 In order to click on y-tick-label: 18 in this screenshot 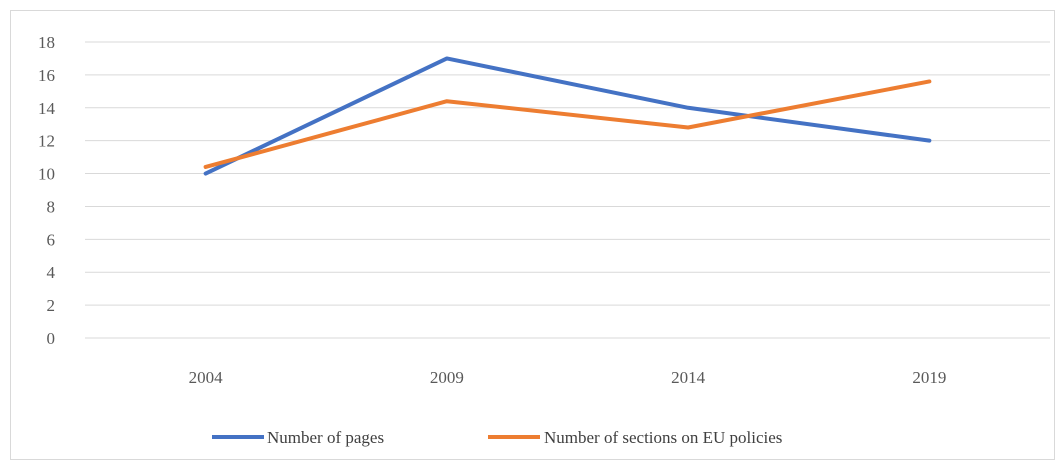, I will do `click(46, 42)`.